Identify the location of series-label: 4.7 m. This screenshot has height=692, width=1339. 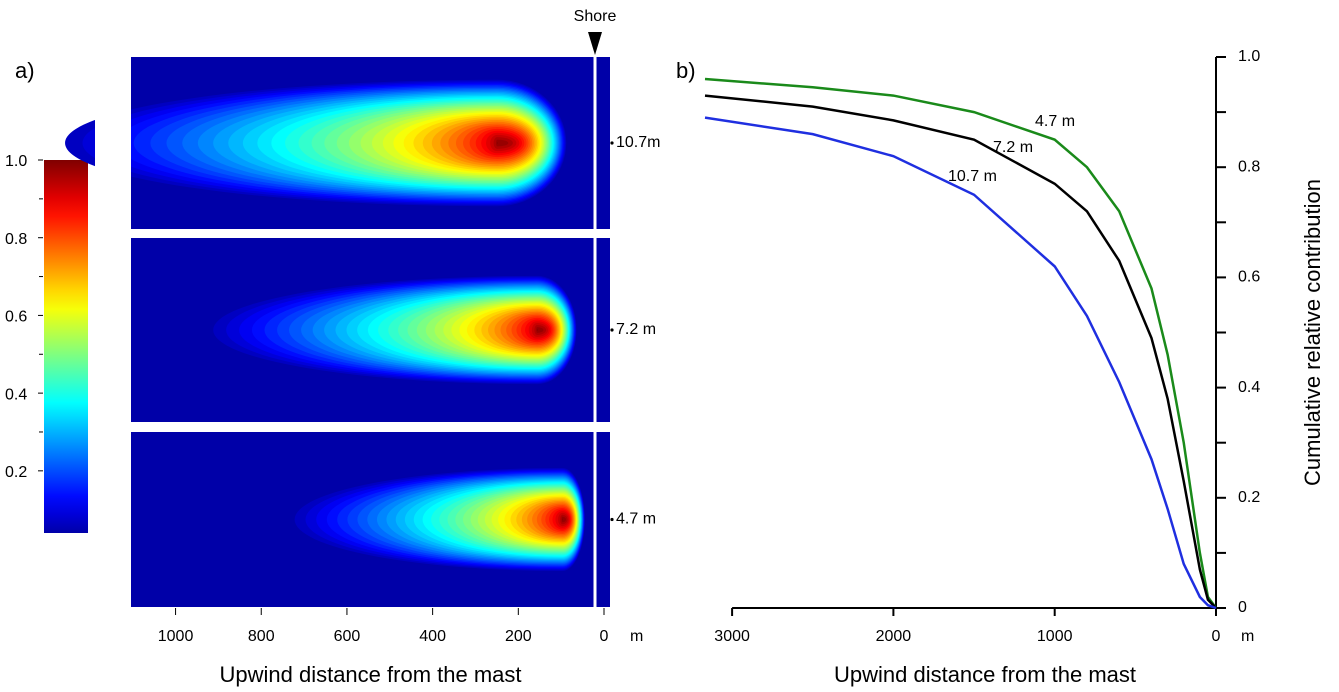
(1055, 121).